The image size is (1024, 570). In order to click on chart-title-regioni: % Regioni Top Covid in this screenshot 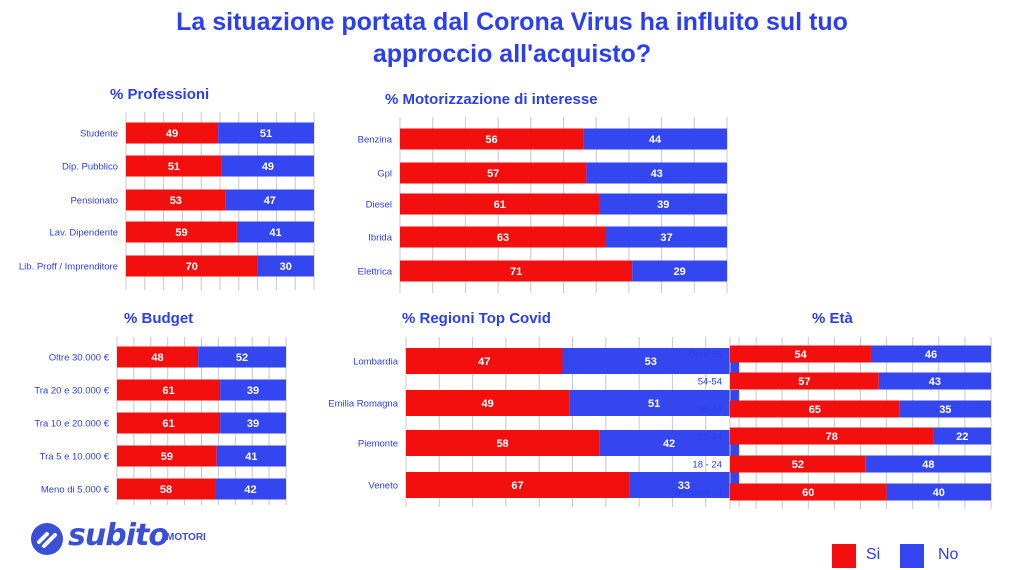, I will do `click(476, 318)`.